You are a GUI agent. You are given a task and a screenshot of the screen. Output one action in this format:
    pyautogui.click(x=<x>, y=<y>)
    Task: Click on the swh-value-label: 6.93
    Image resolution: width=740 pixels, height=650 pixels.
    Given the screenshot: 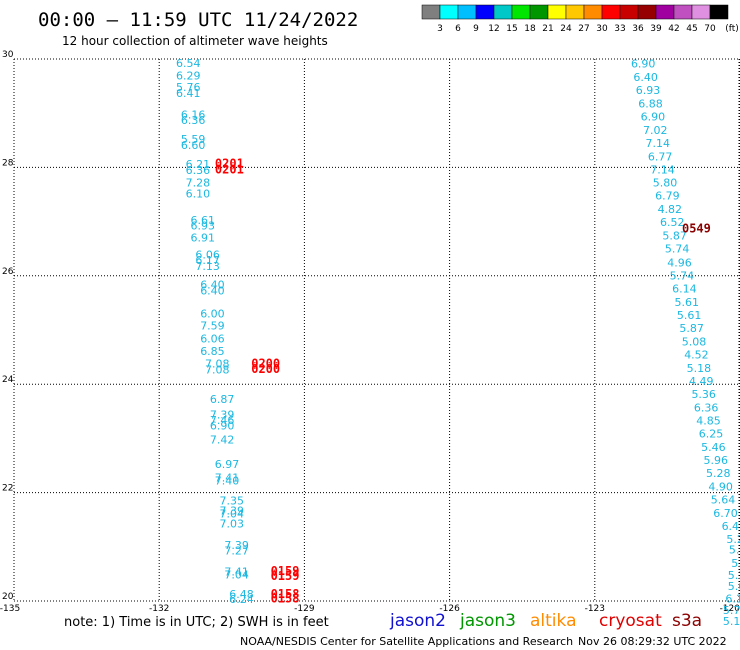 What is the action you would take?
    pyautogui.click(x=203, y=225)
    